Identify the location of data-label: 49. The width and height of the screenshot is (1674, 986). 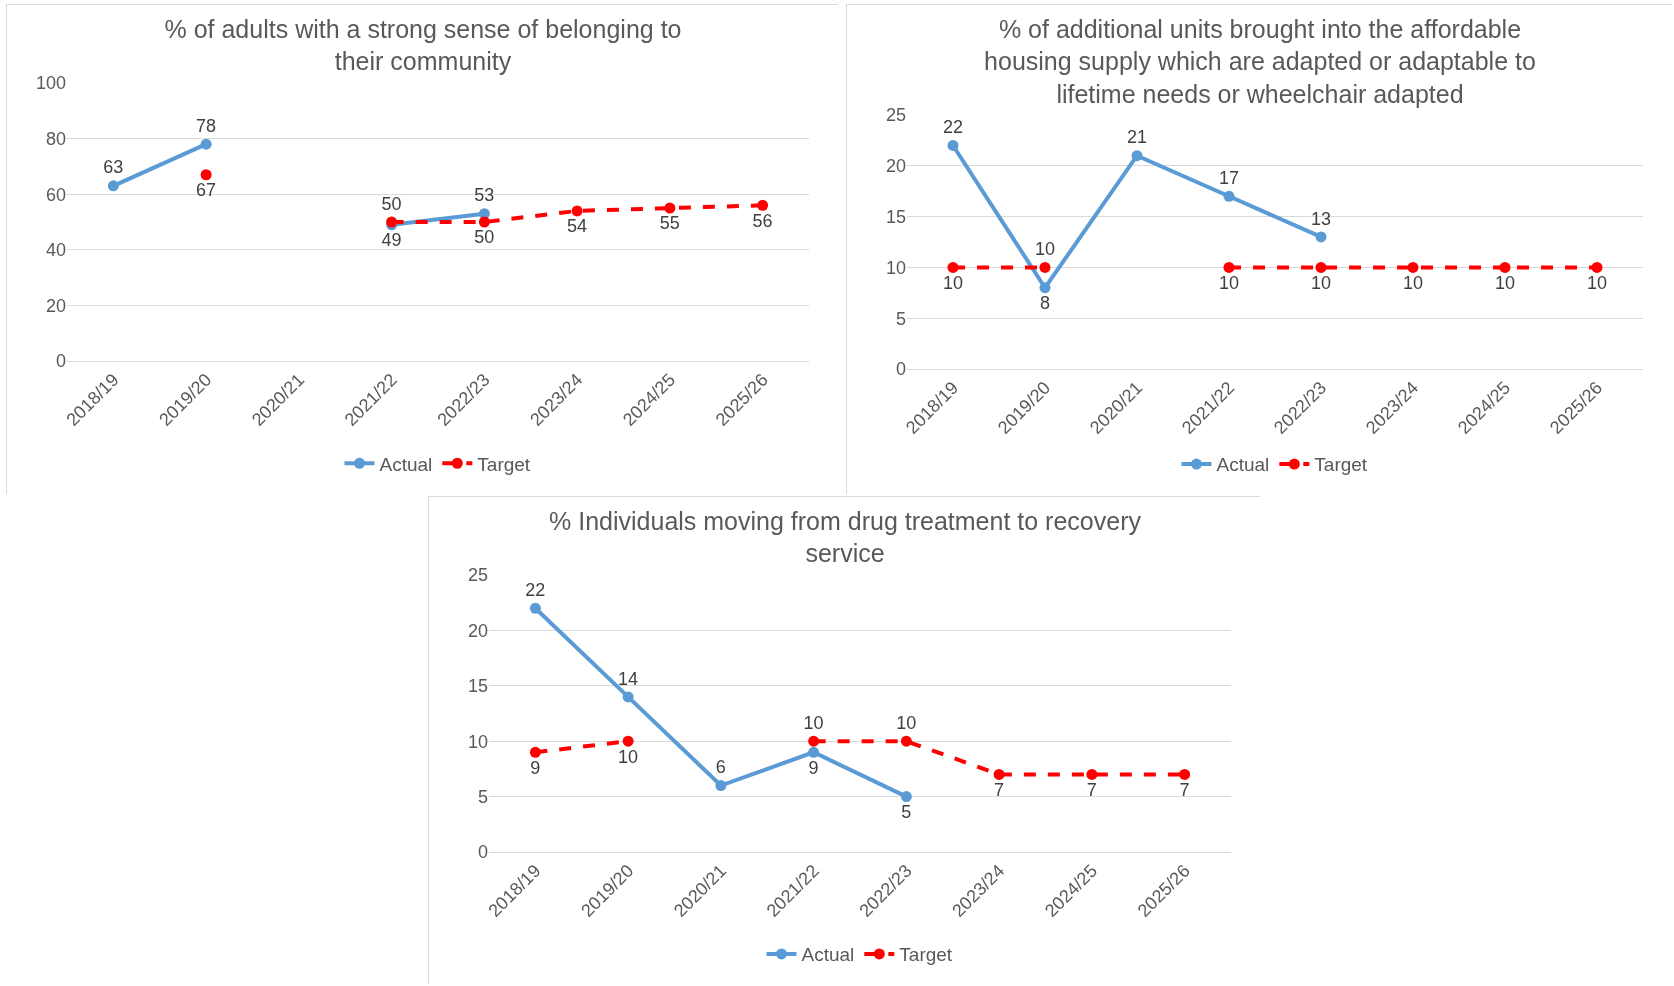
(391, 240).